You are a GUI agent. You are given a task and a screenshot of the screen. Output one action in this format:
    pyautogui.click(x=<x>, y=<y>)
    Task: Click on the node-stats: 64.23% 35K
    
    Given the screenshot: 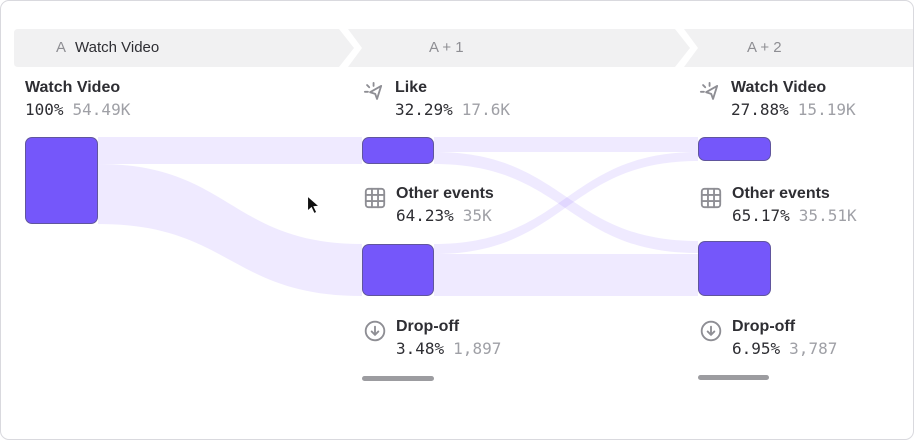 What is the action you would take?
    pyautogui.click(x=445, y=216)
    